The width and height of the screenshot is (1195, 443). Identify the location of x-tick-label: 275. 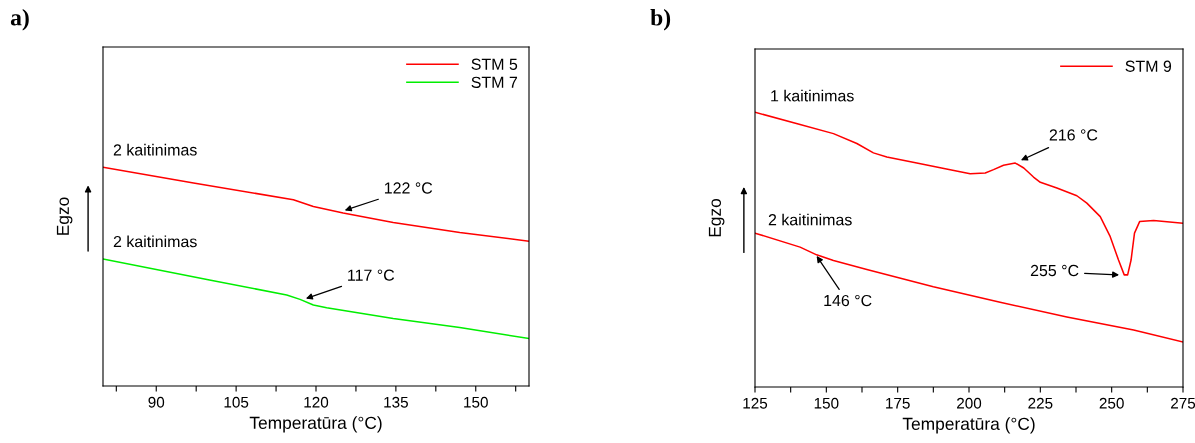
(1183, 403).